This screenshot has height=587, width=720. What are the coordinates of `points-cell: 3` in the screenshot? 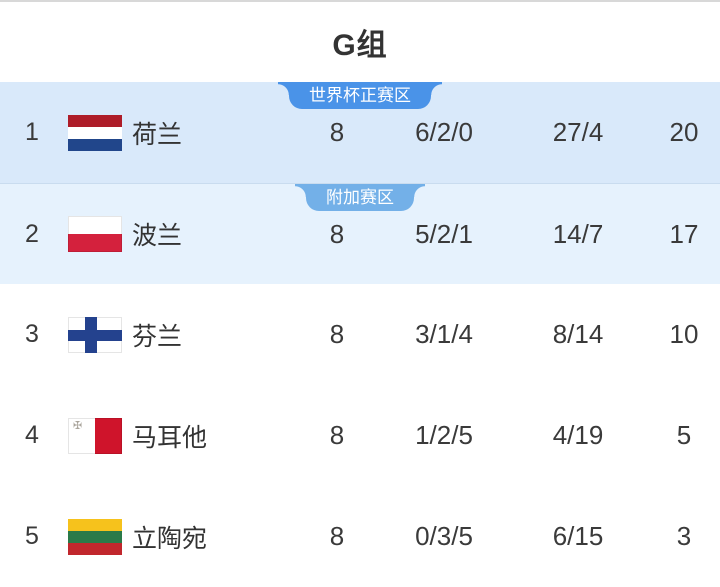 It's located at (684, 536).